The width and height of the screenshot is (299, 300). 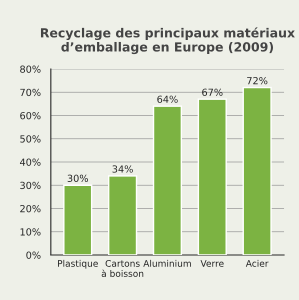 What do you see at coordinates (30, 208) in the screenshot?
I see `y-tick-label: 20%` at bounding box center [30, 208].